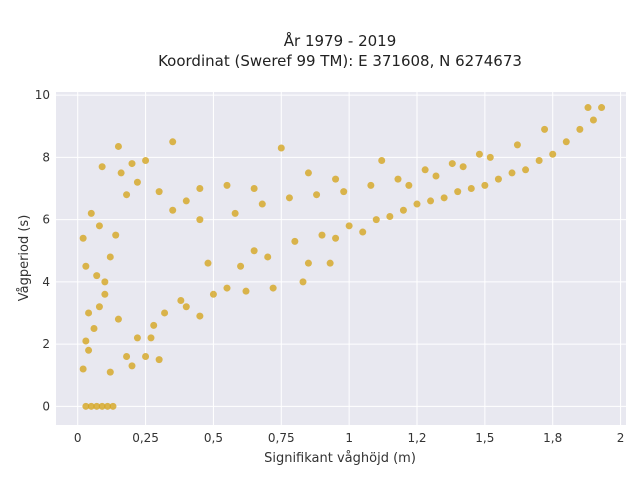  What do you see at coordinates (46, 282) in the screenshot?
I see `y-tick-label: 4` at bounding box center [46, 282].